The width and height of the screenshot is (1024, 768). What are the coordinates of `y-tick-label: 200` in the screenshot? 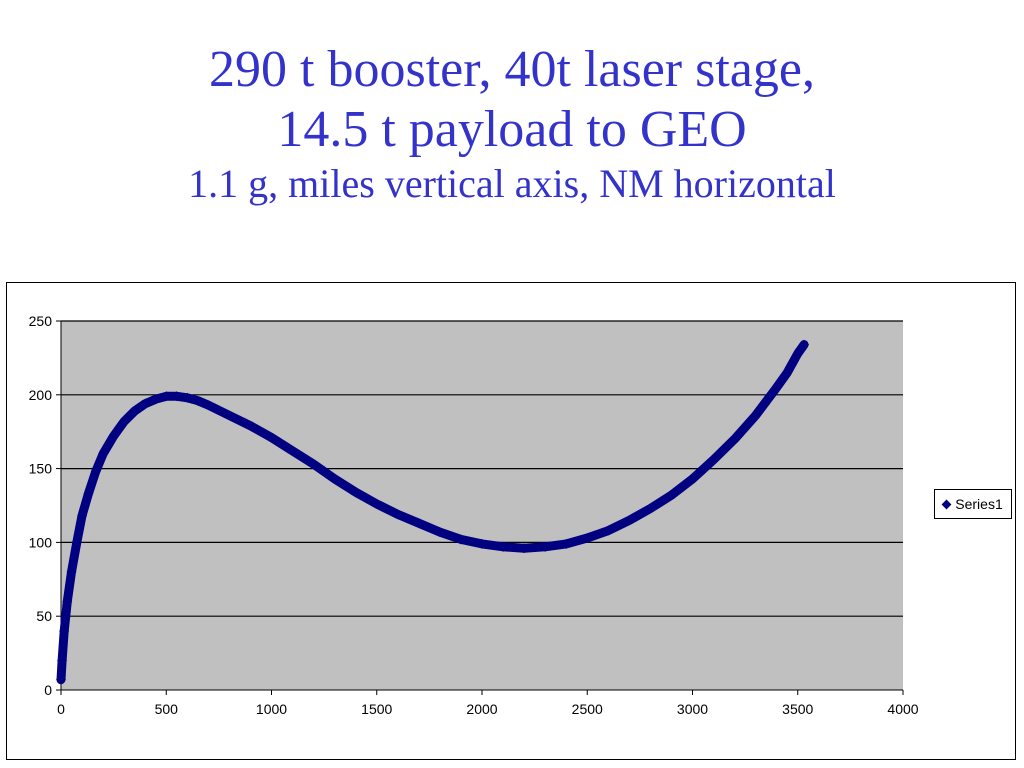 It's located at (41, 395).